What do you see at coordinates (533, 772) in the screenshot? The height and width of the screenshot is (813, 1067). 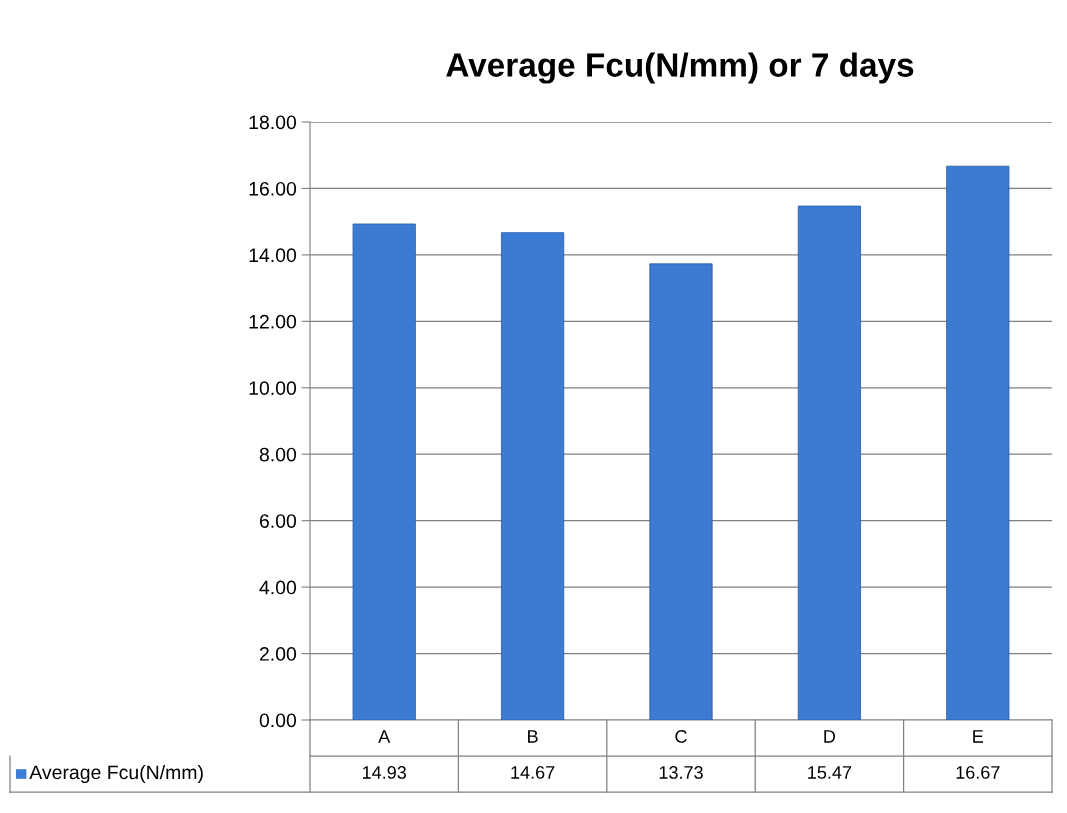 I see `data-label: 14.67` at bounding box center [533, 772].